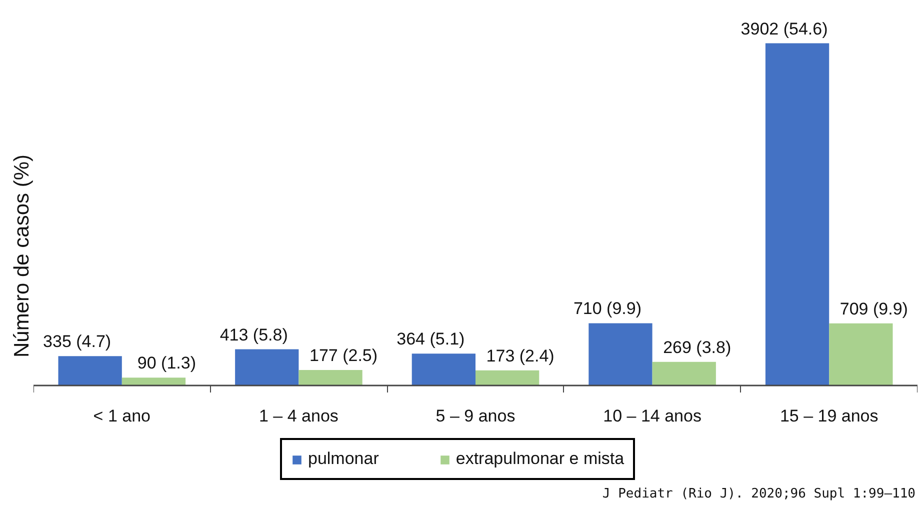 Image resolution: width=920 pixels, height=513 pixels. Describe the element at coordinates (607, 308) in the screenshot. I see `data-label: 710 (9.9)` at that location.